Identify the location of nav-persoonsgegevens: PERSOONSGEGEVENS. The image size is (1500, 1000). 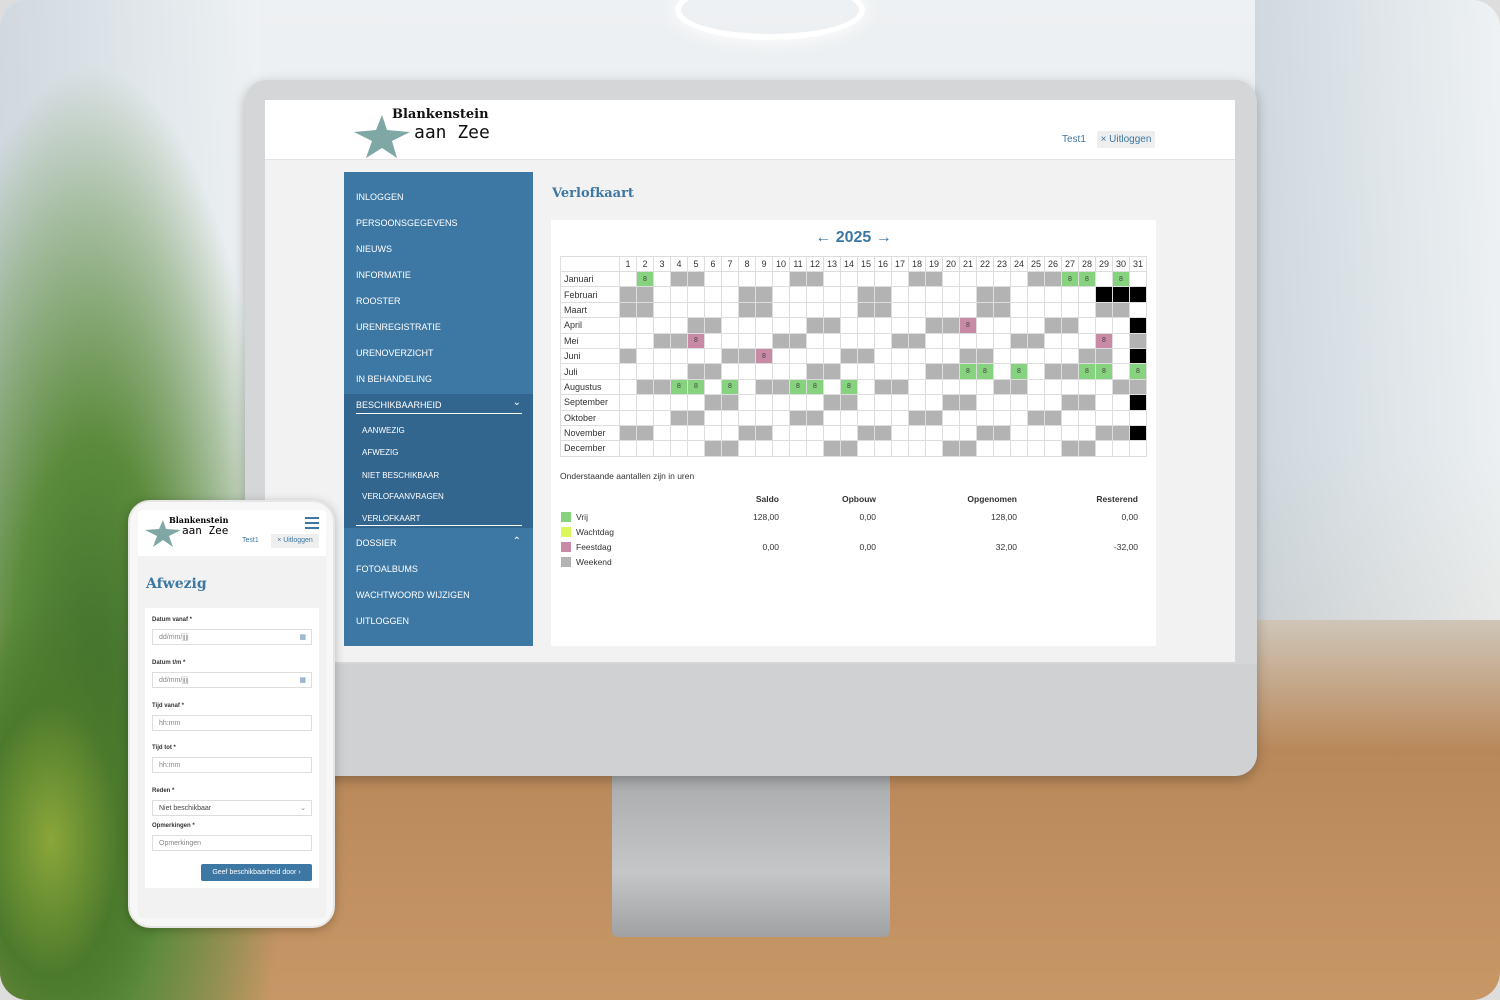
(407, 223).